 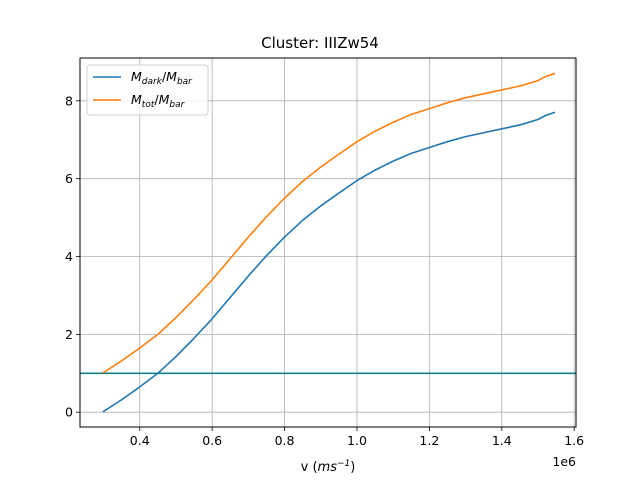 I want to click on x-tick-label: 1.6, so click(x=574, y=440).